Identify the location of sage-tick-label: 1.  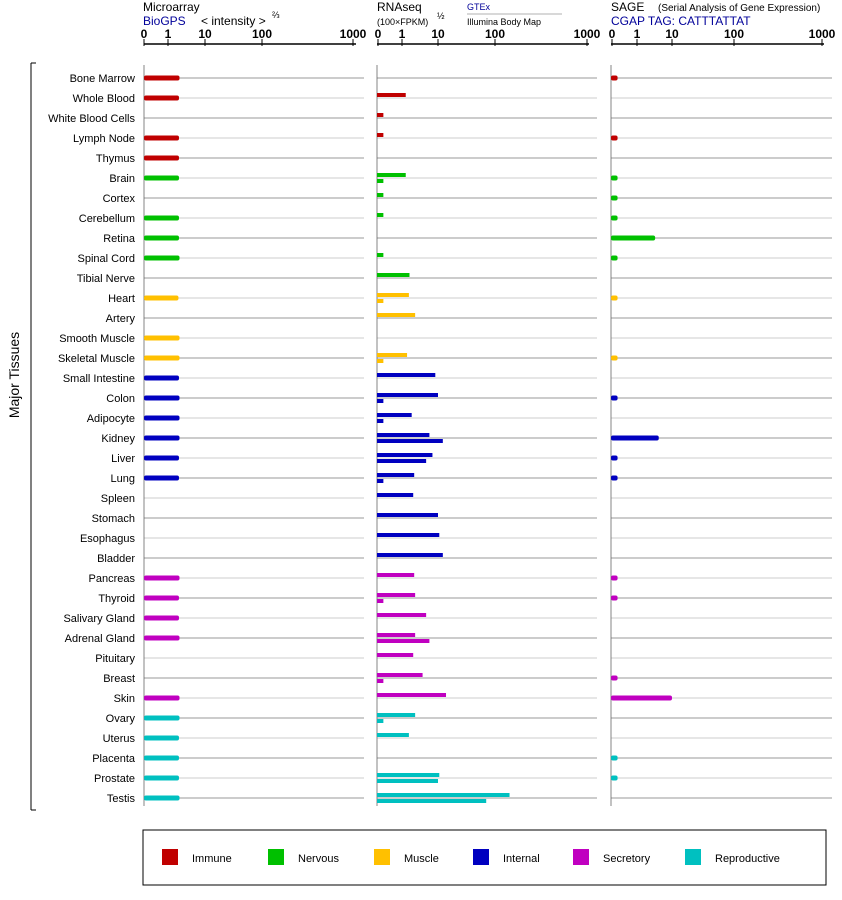
(637, 34).